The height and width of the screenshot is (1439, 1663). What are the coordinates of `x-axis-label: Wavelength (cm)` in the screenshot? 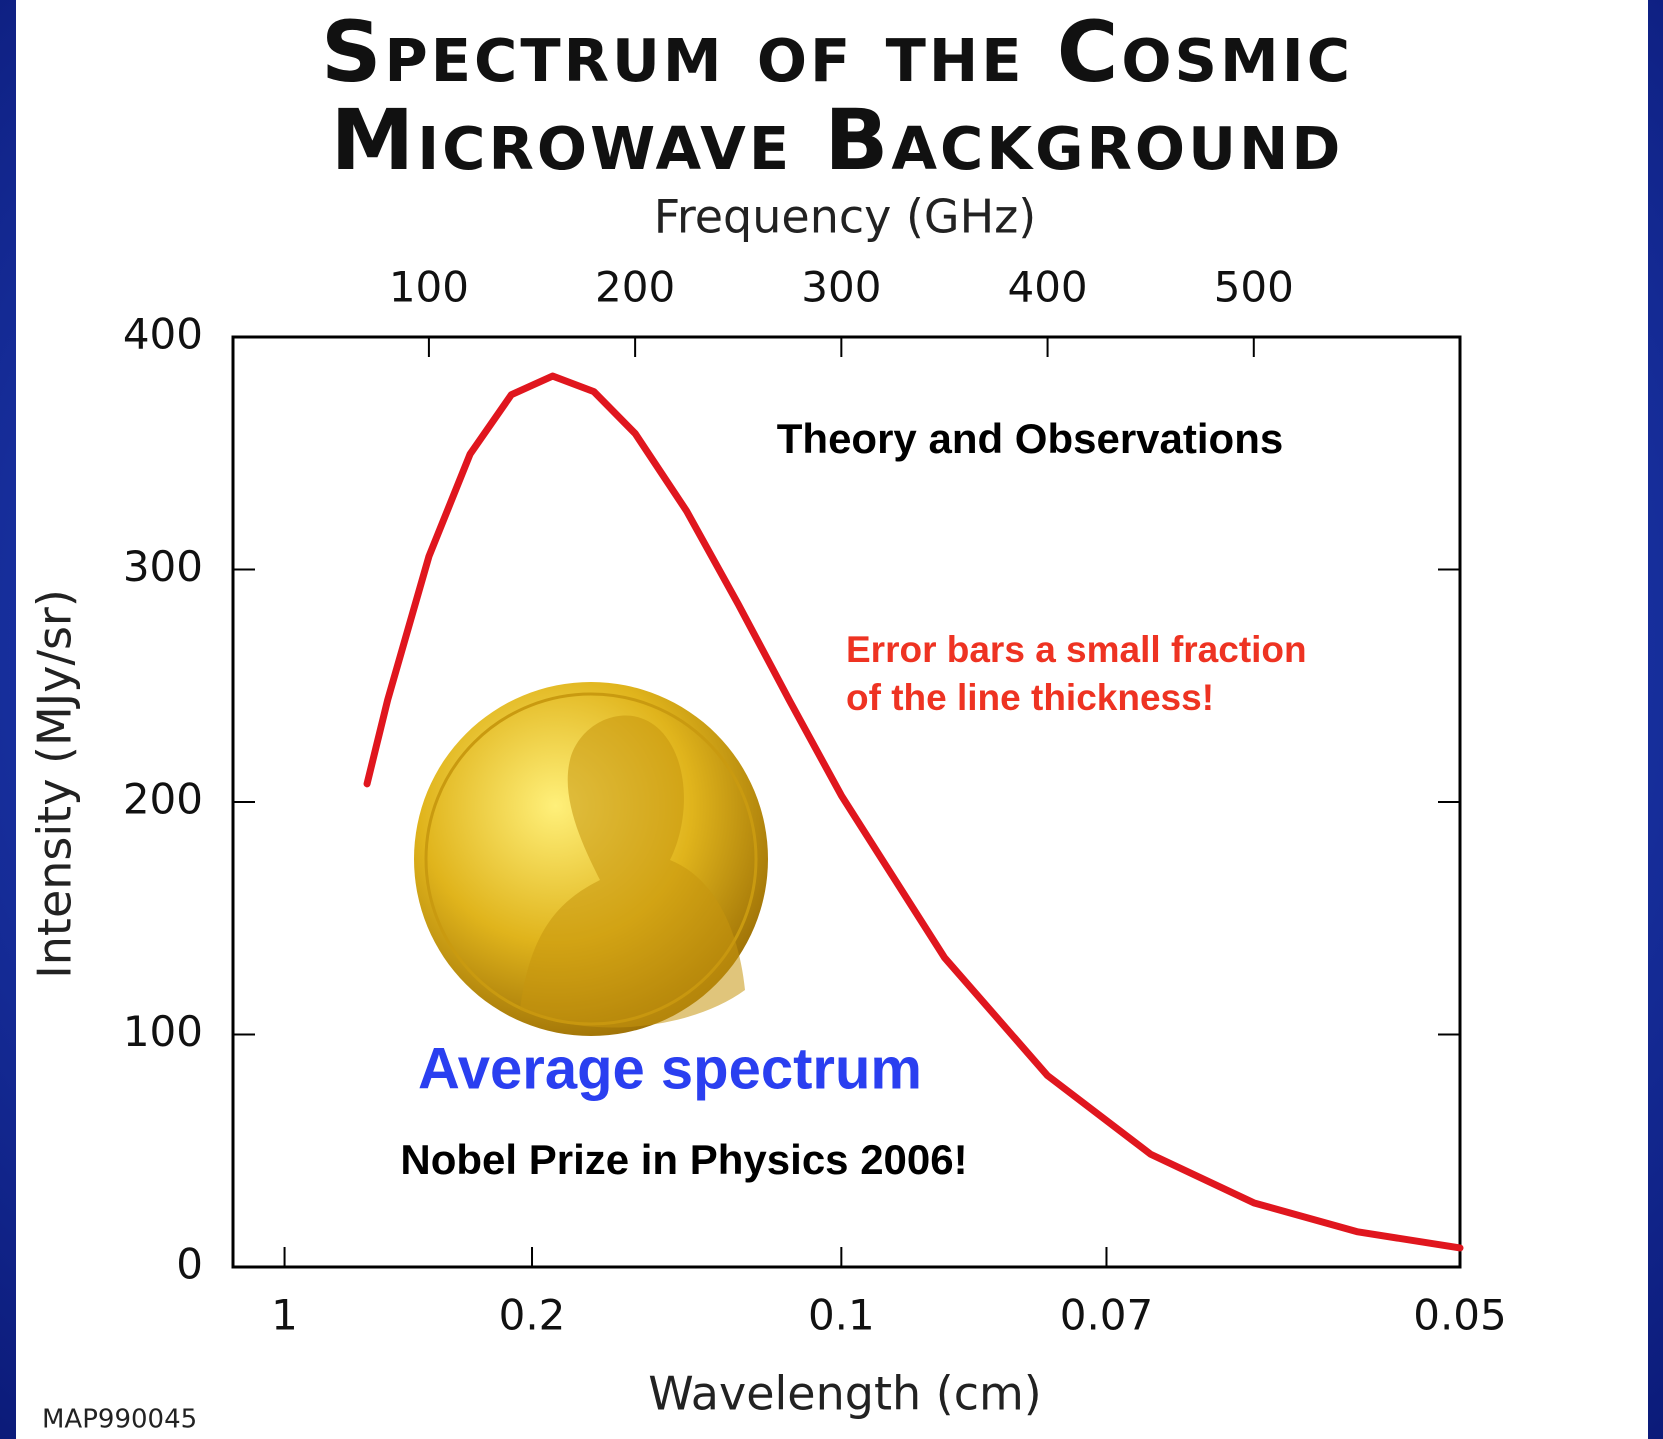 It's located at (845, 1394).